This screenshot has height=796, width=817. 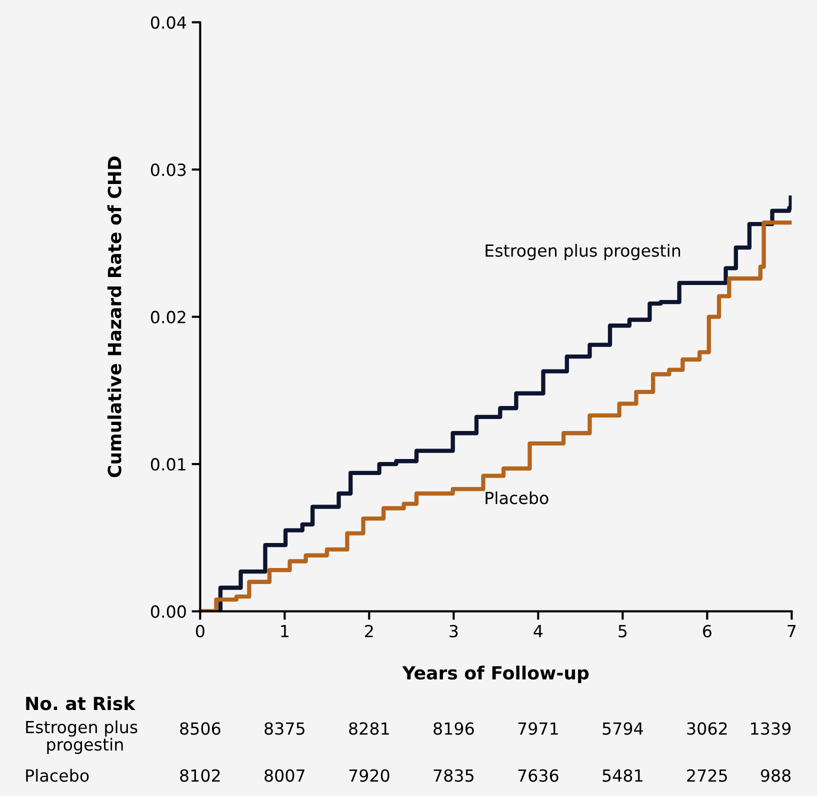 I want to click on x-tick-label: 3, so click(x=454, y=631).